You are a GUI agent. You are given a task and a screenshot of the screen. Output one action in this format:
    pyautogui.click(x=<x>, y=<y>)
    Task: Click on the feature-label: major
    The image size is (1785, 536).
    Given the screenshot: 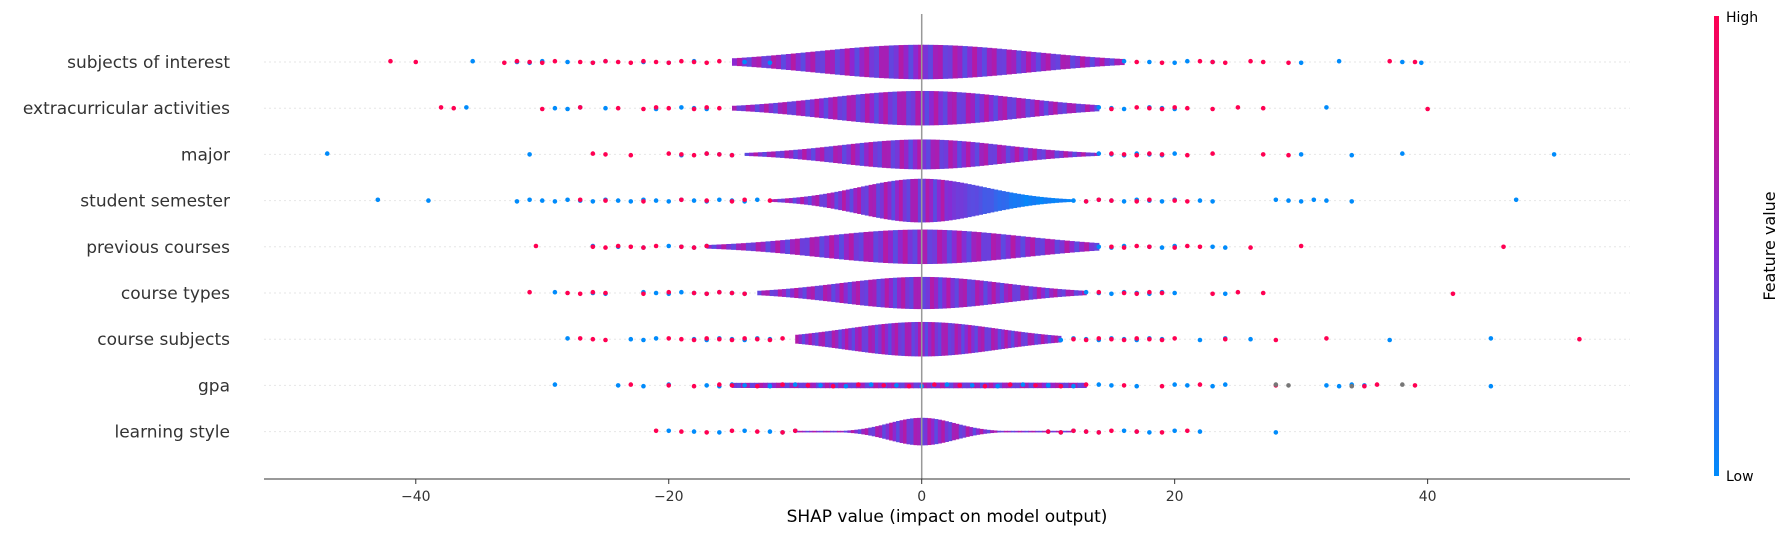 What is the action you would take?
    pyautogui.click(x=205, y=155)
    